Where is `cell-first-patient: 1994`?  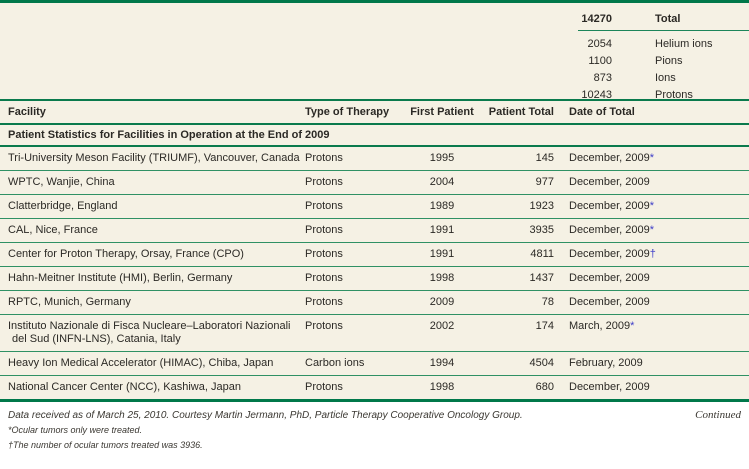
cell-first-patient: 1994 is located at coordinates (442, 363).